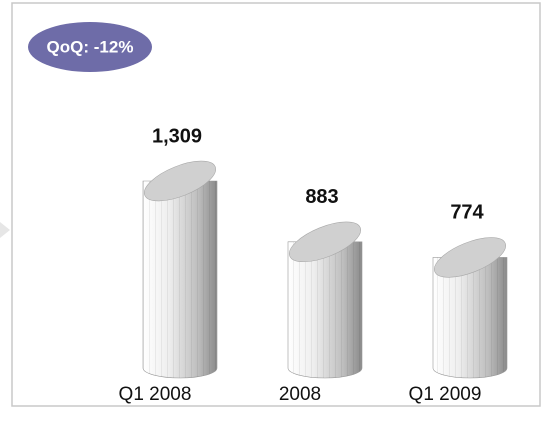 This screenshot has width=544, height=433. Describe the element at coordinates (177, 136) in the screenshot. I see `value-label: 1,309` at that location.